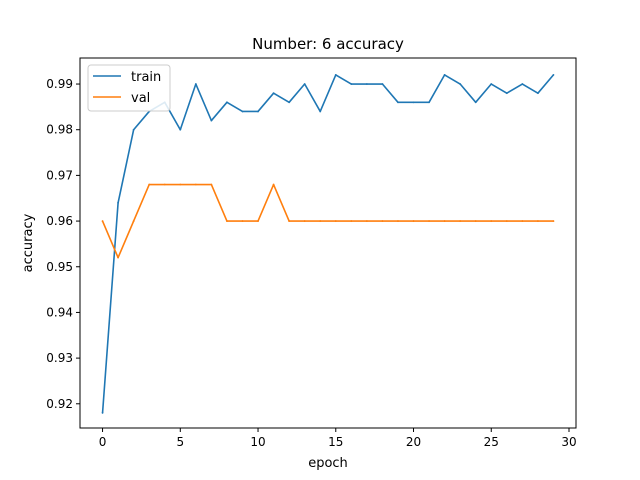  I want to click on x-tick-label: 20, so click(413, 442).